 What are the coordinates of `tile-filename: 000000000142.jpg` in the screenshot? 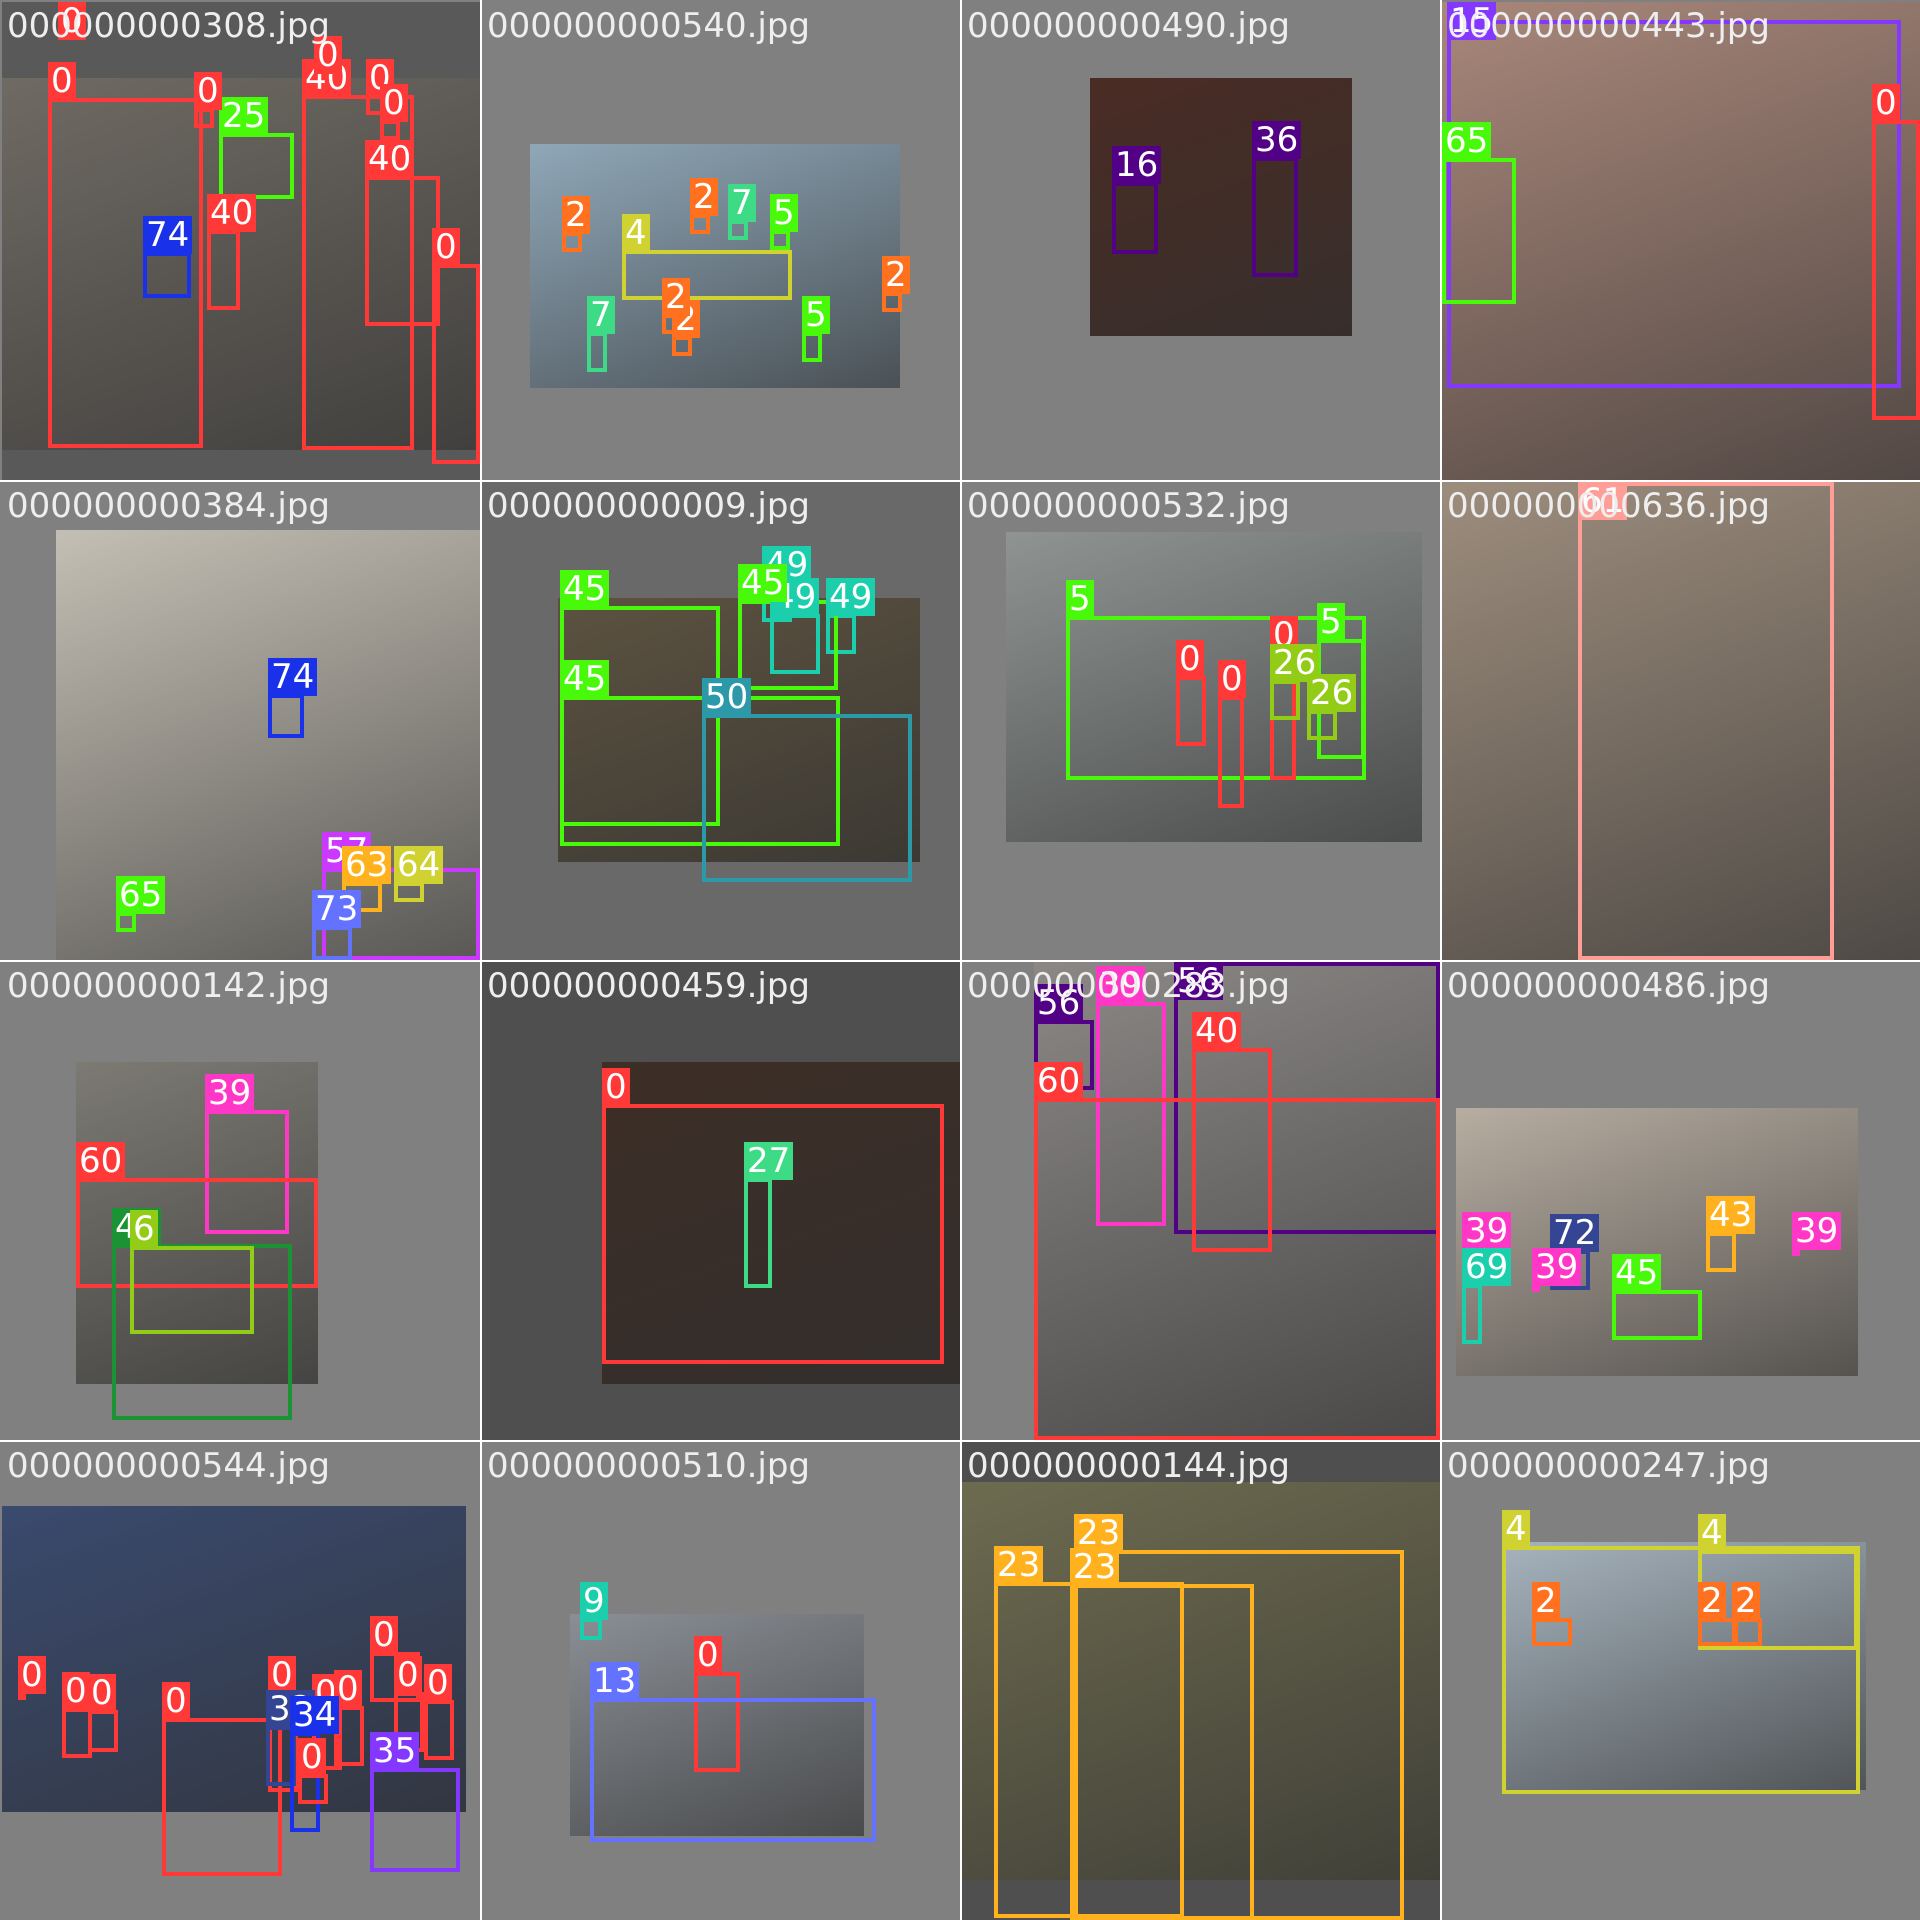 It's located at (168, 986).